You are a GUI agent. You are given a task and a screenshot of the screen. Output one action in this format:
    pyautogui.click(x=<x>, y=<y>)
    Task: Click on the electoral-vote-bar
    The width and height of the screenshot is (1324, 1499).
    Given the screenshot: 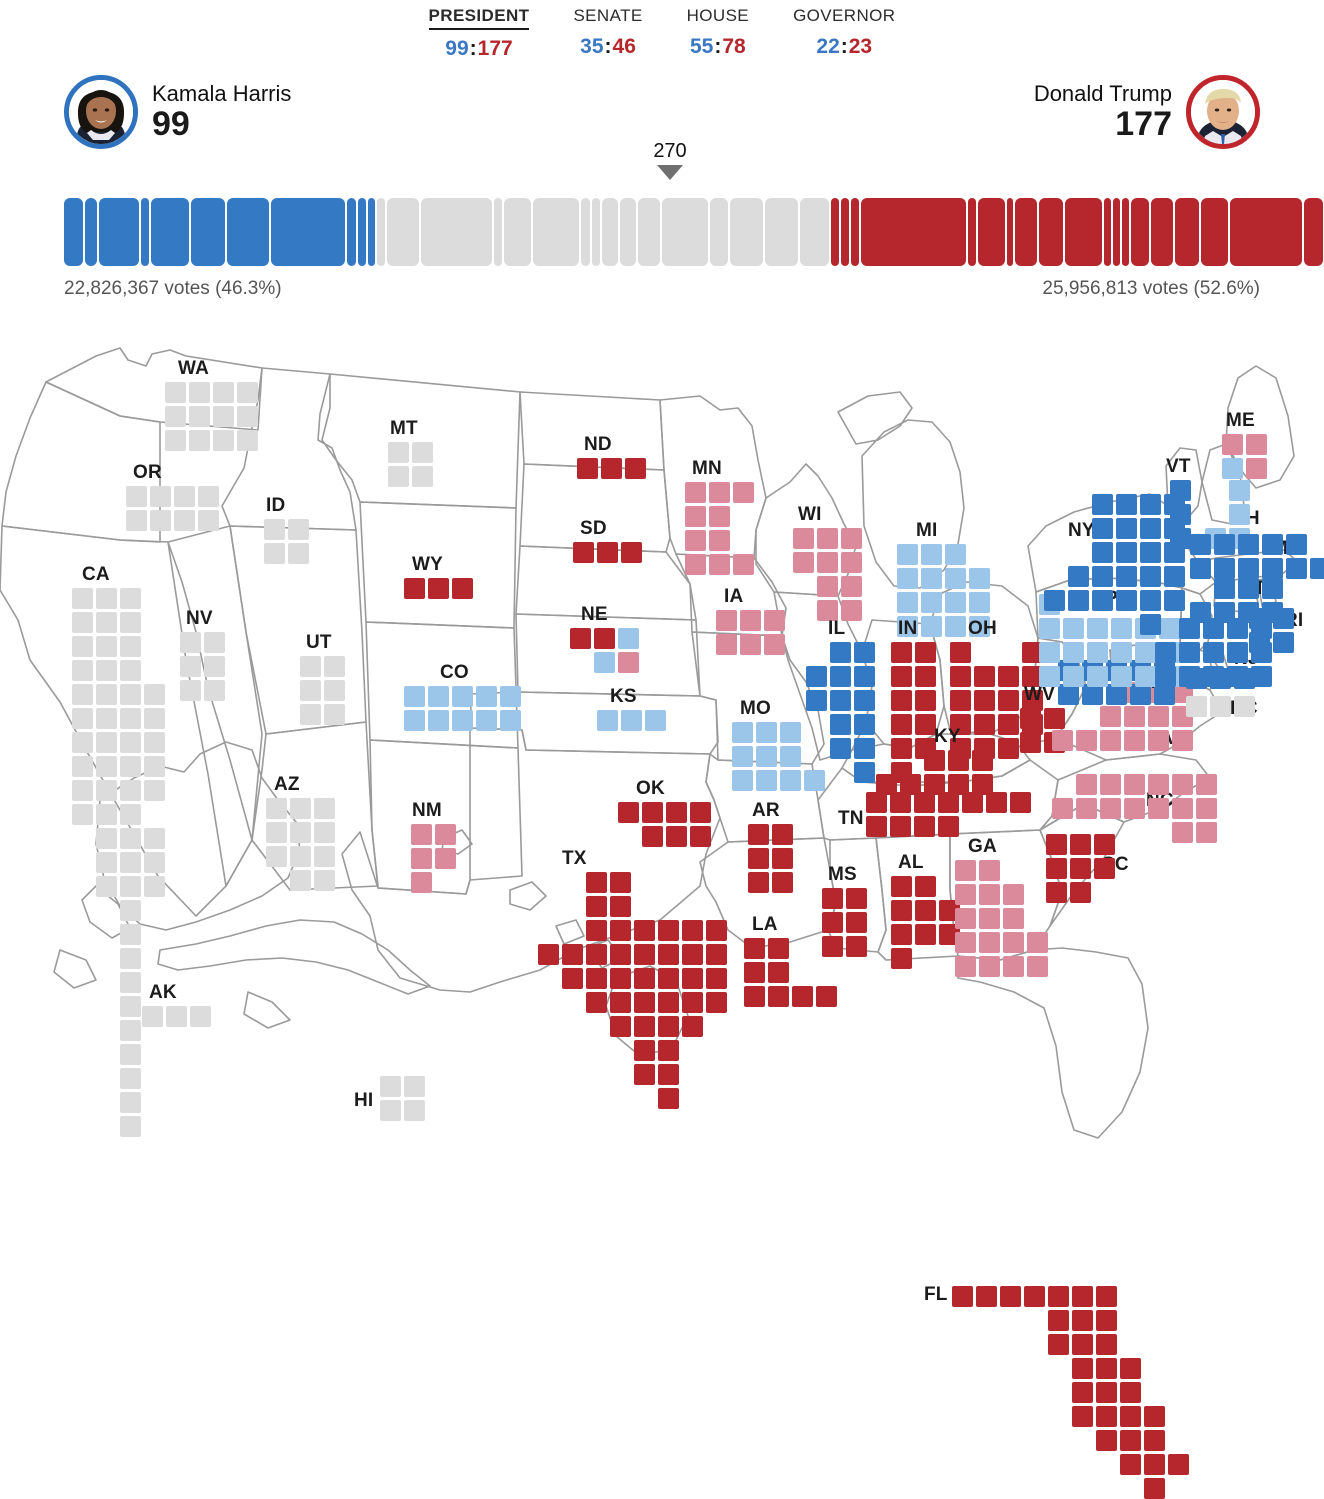 What is the action you would take?
    pyautogui.click(x=693, y=232)
    